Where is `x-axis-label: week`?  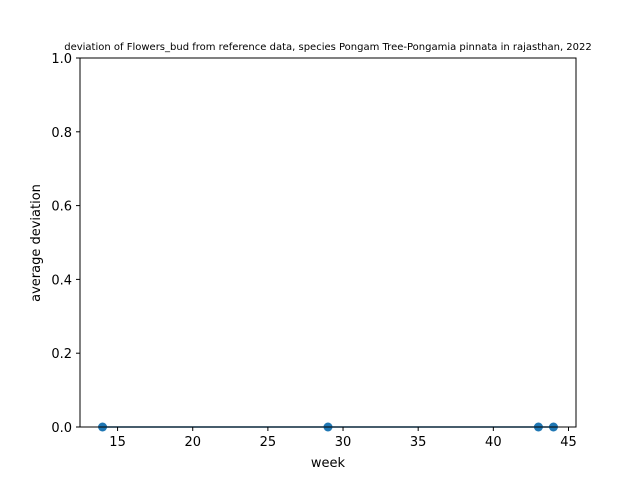 x-axis-label: week is located at coordinates (328, 463).